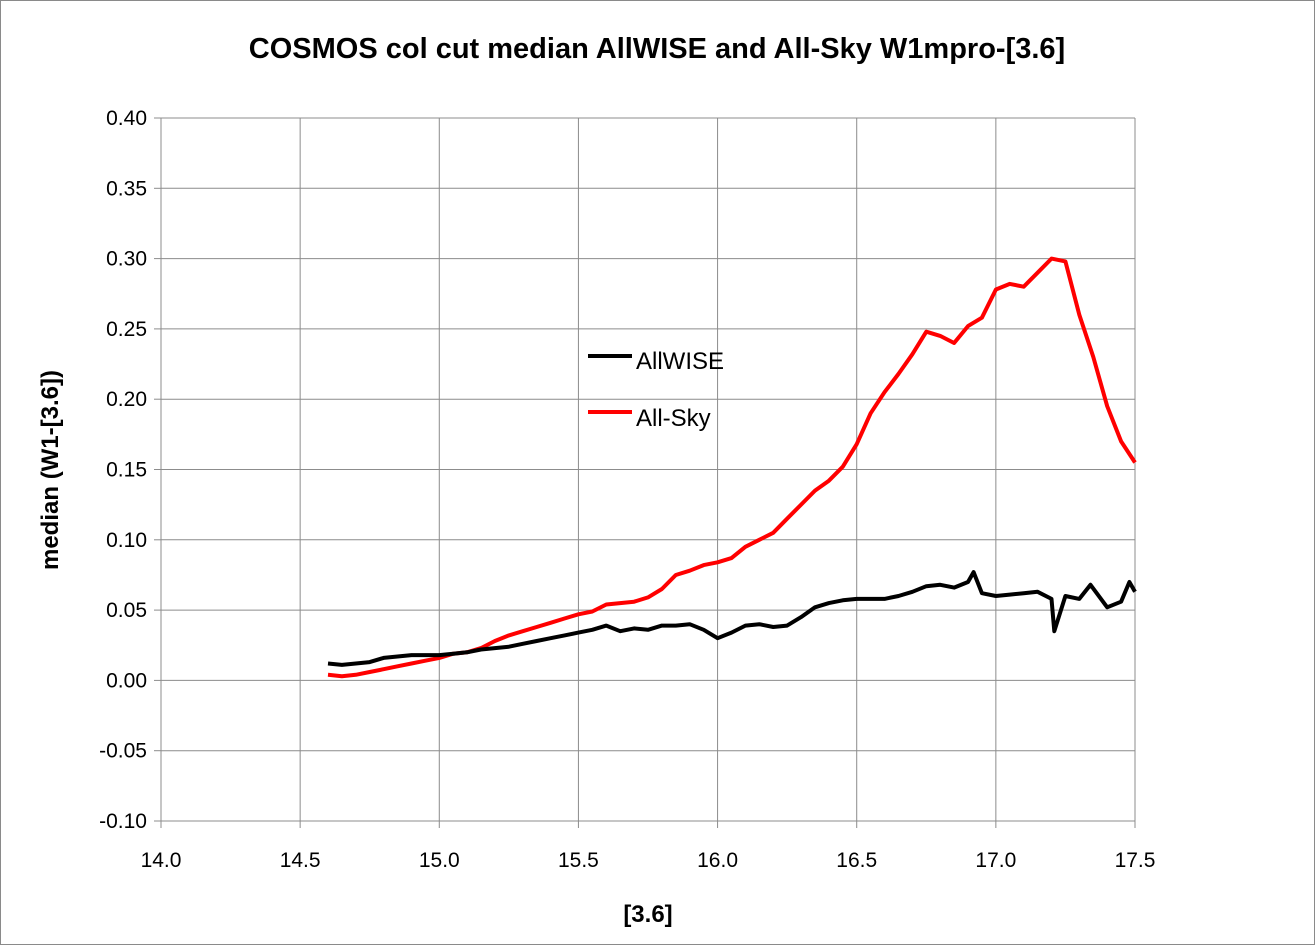  Describe the element at coordinates (680, 361) in the screenshot. I see `legend-label-allwise: AllWISE` at that location.